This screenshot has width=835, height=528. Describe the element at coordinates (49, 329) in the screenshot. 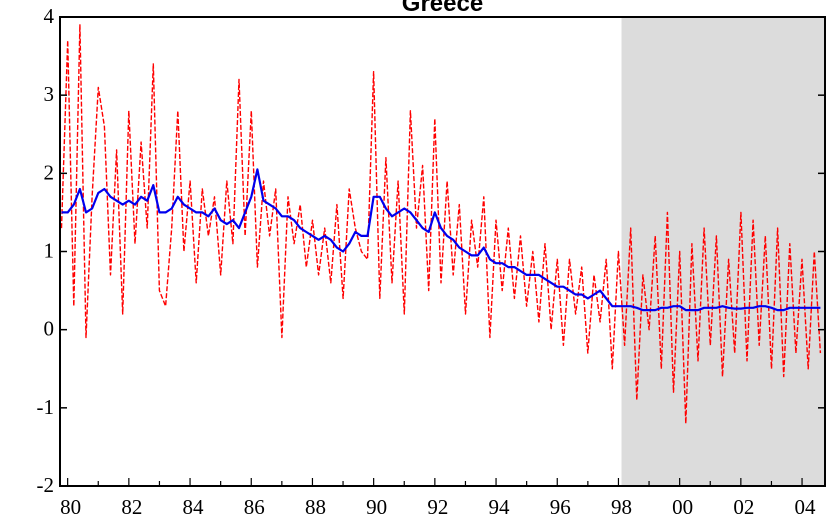

I see `y-tick-label: 0` at that location.